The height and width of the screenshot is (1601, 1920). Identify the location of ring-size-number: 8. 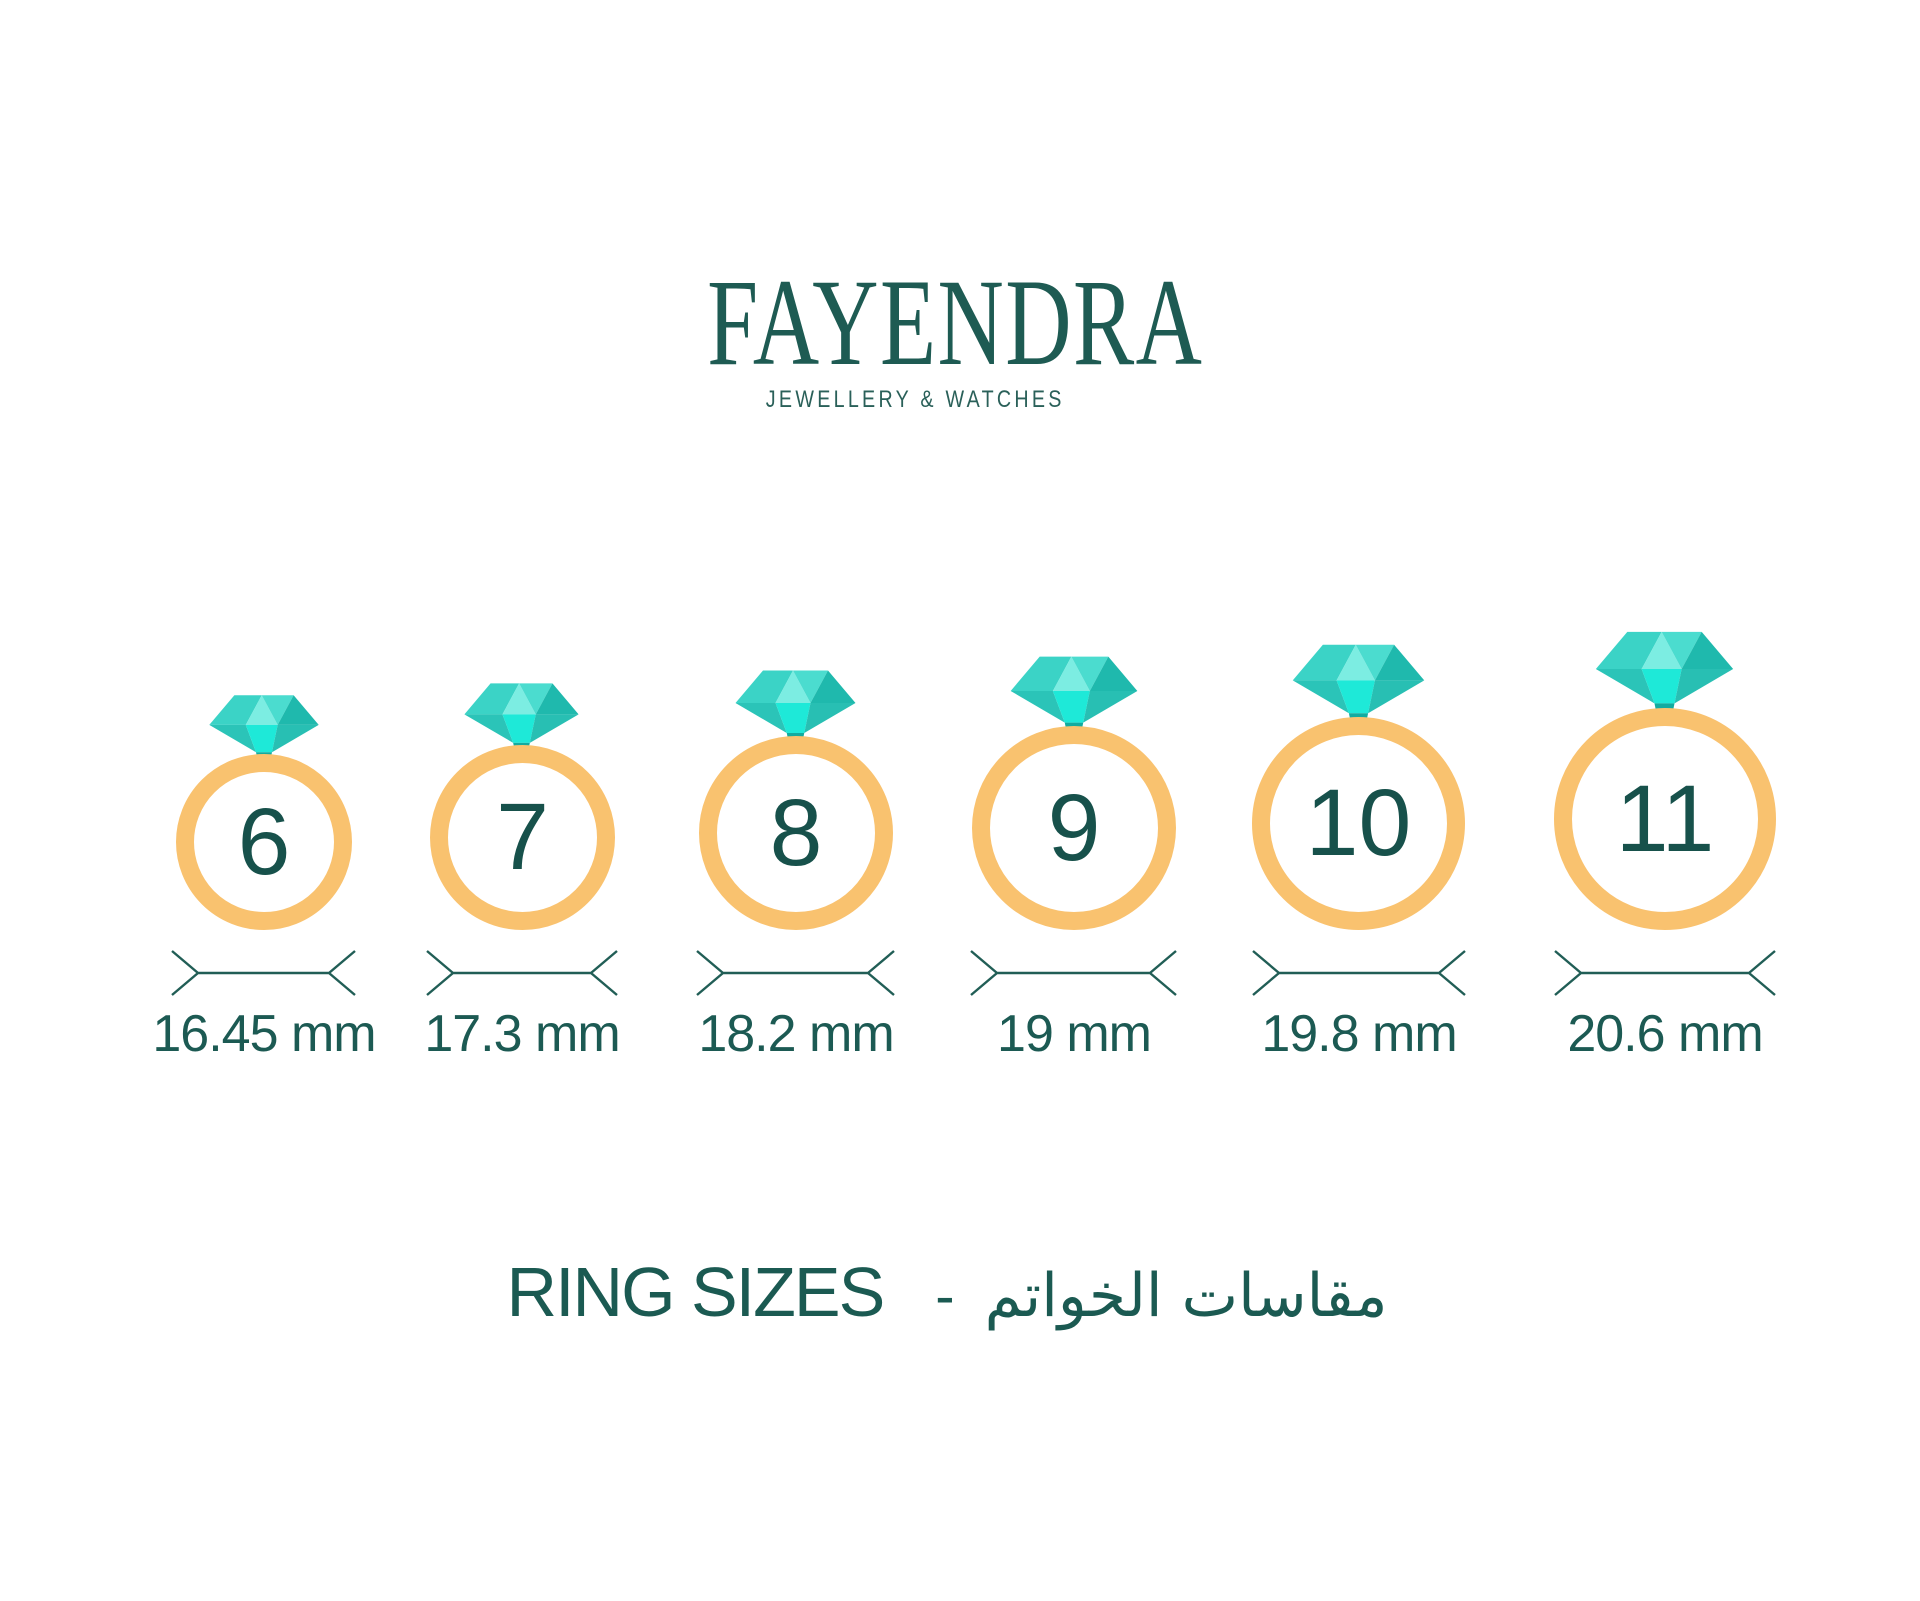
(796, 832).